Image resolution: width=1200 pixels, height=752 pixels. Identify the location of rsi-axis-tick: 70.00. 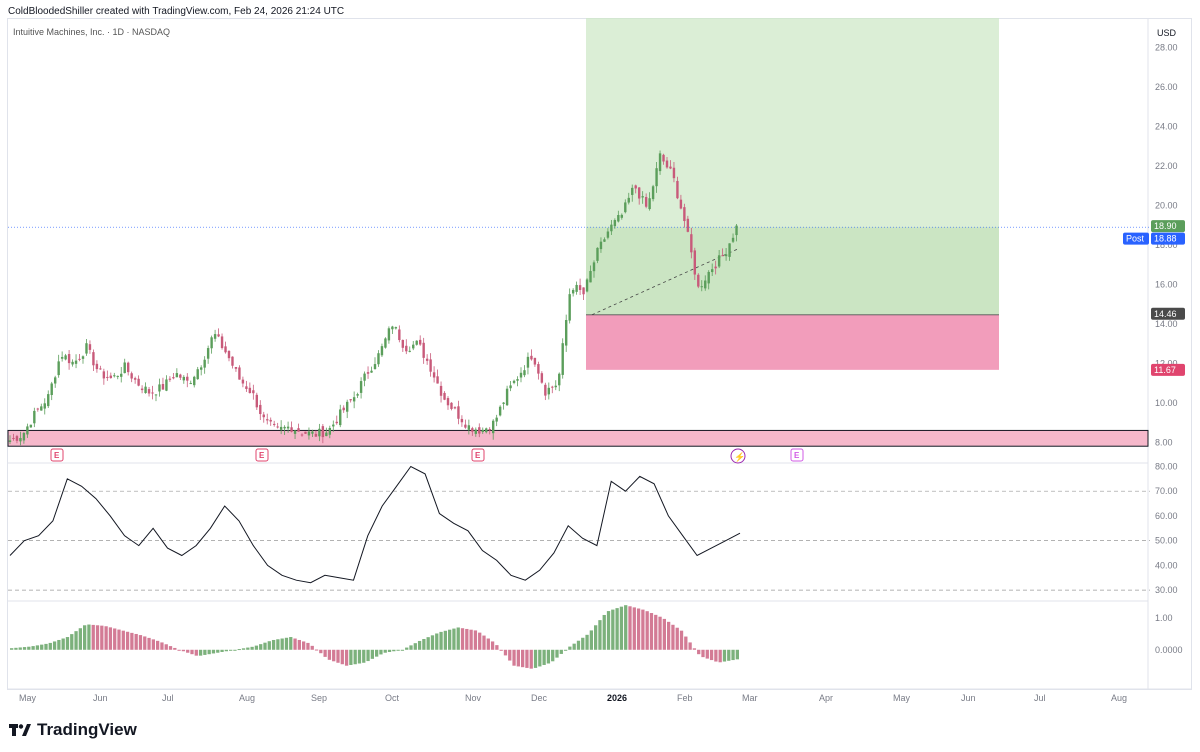
(1166, 491).